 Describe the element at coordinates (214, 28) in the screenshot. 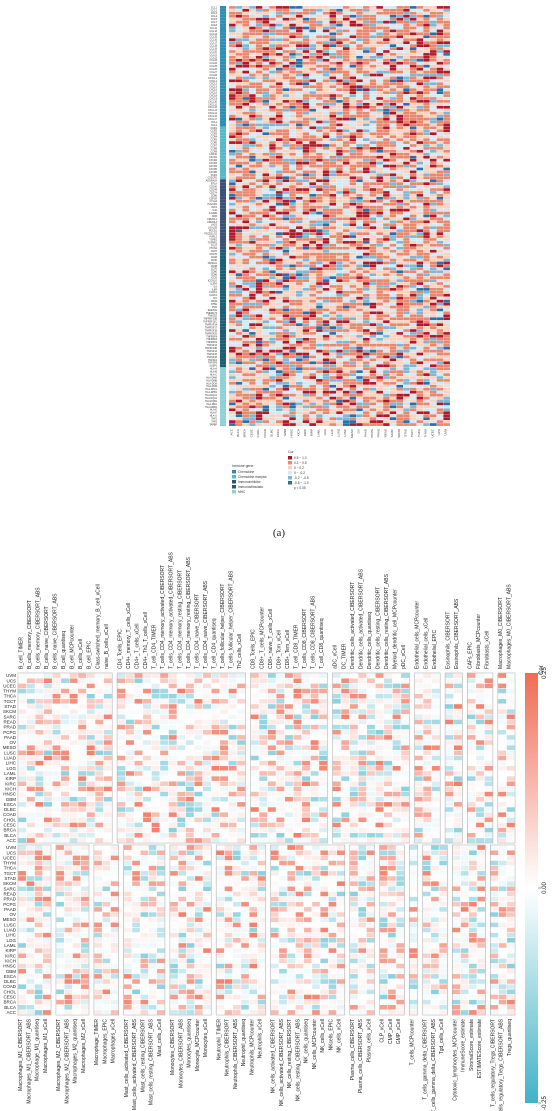

I see `row-label: CCL11` at that location.